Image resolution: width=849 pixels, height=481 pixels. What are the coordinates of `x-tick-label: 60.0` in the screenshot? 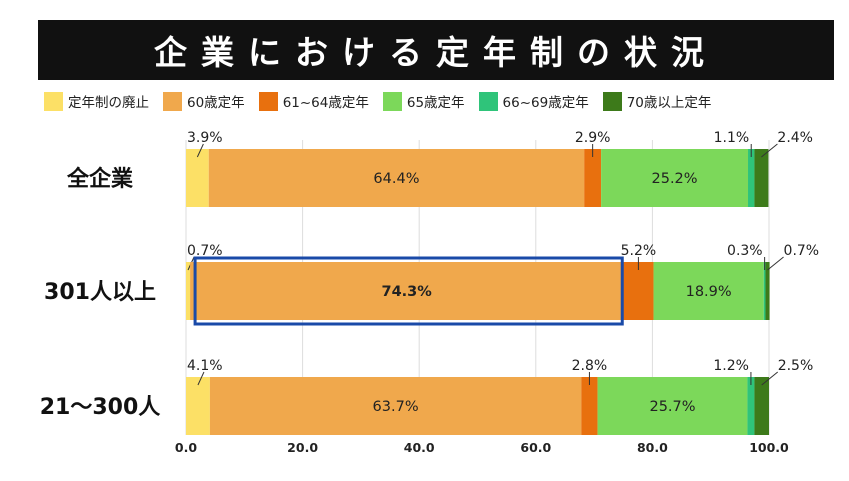 It's located at (535, 447).